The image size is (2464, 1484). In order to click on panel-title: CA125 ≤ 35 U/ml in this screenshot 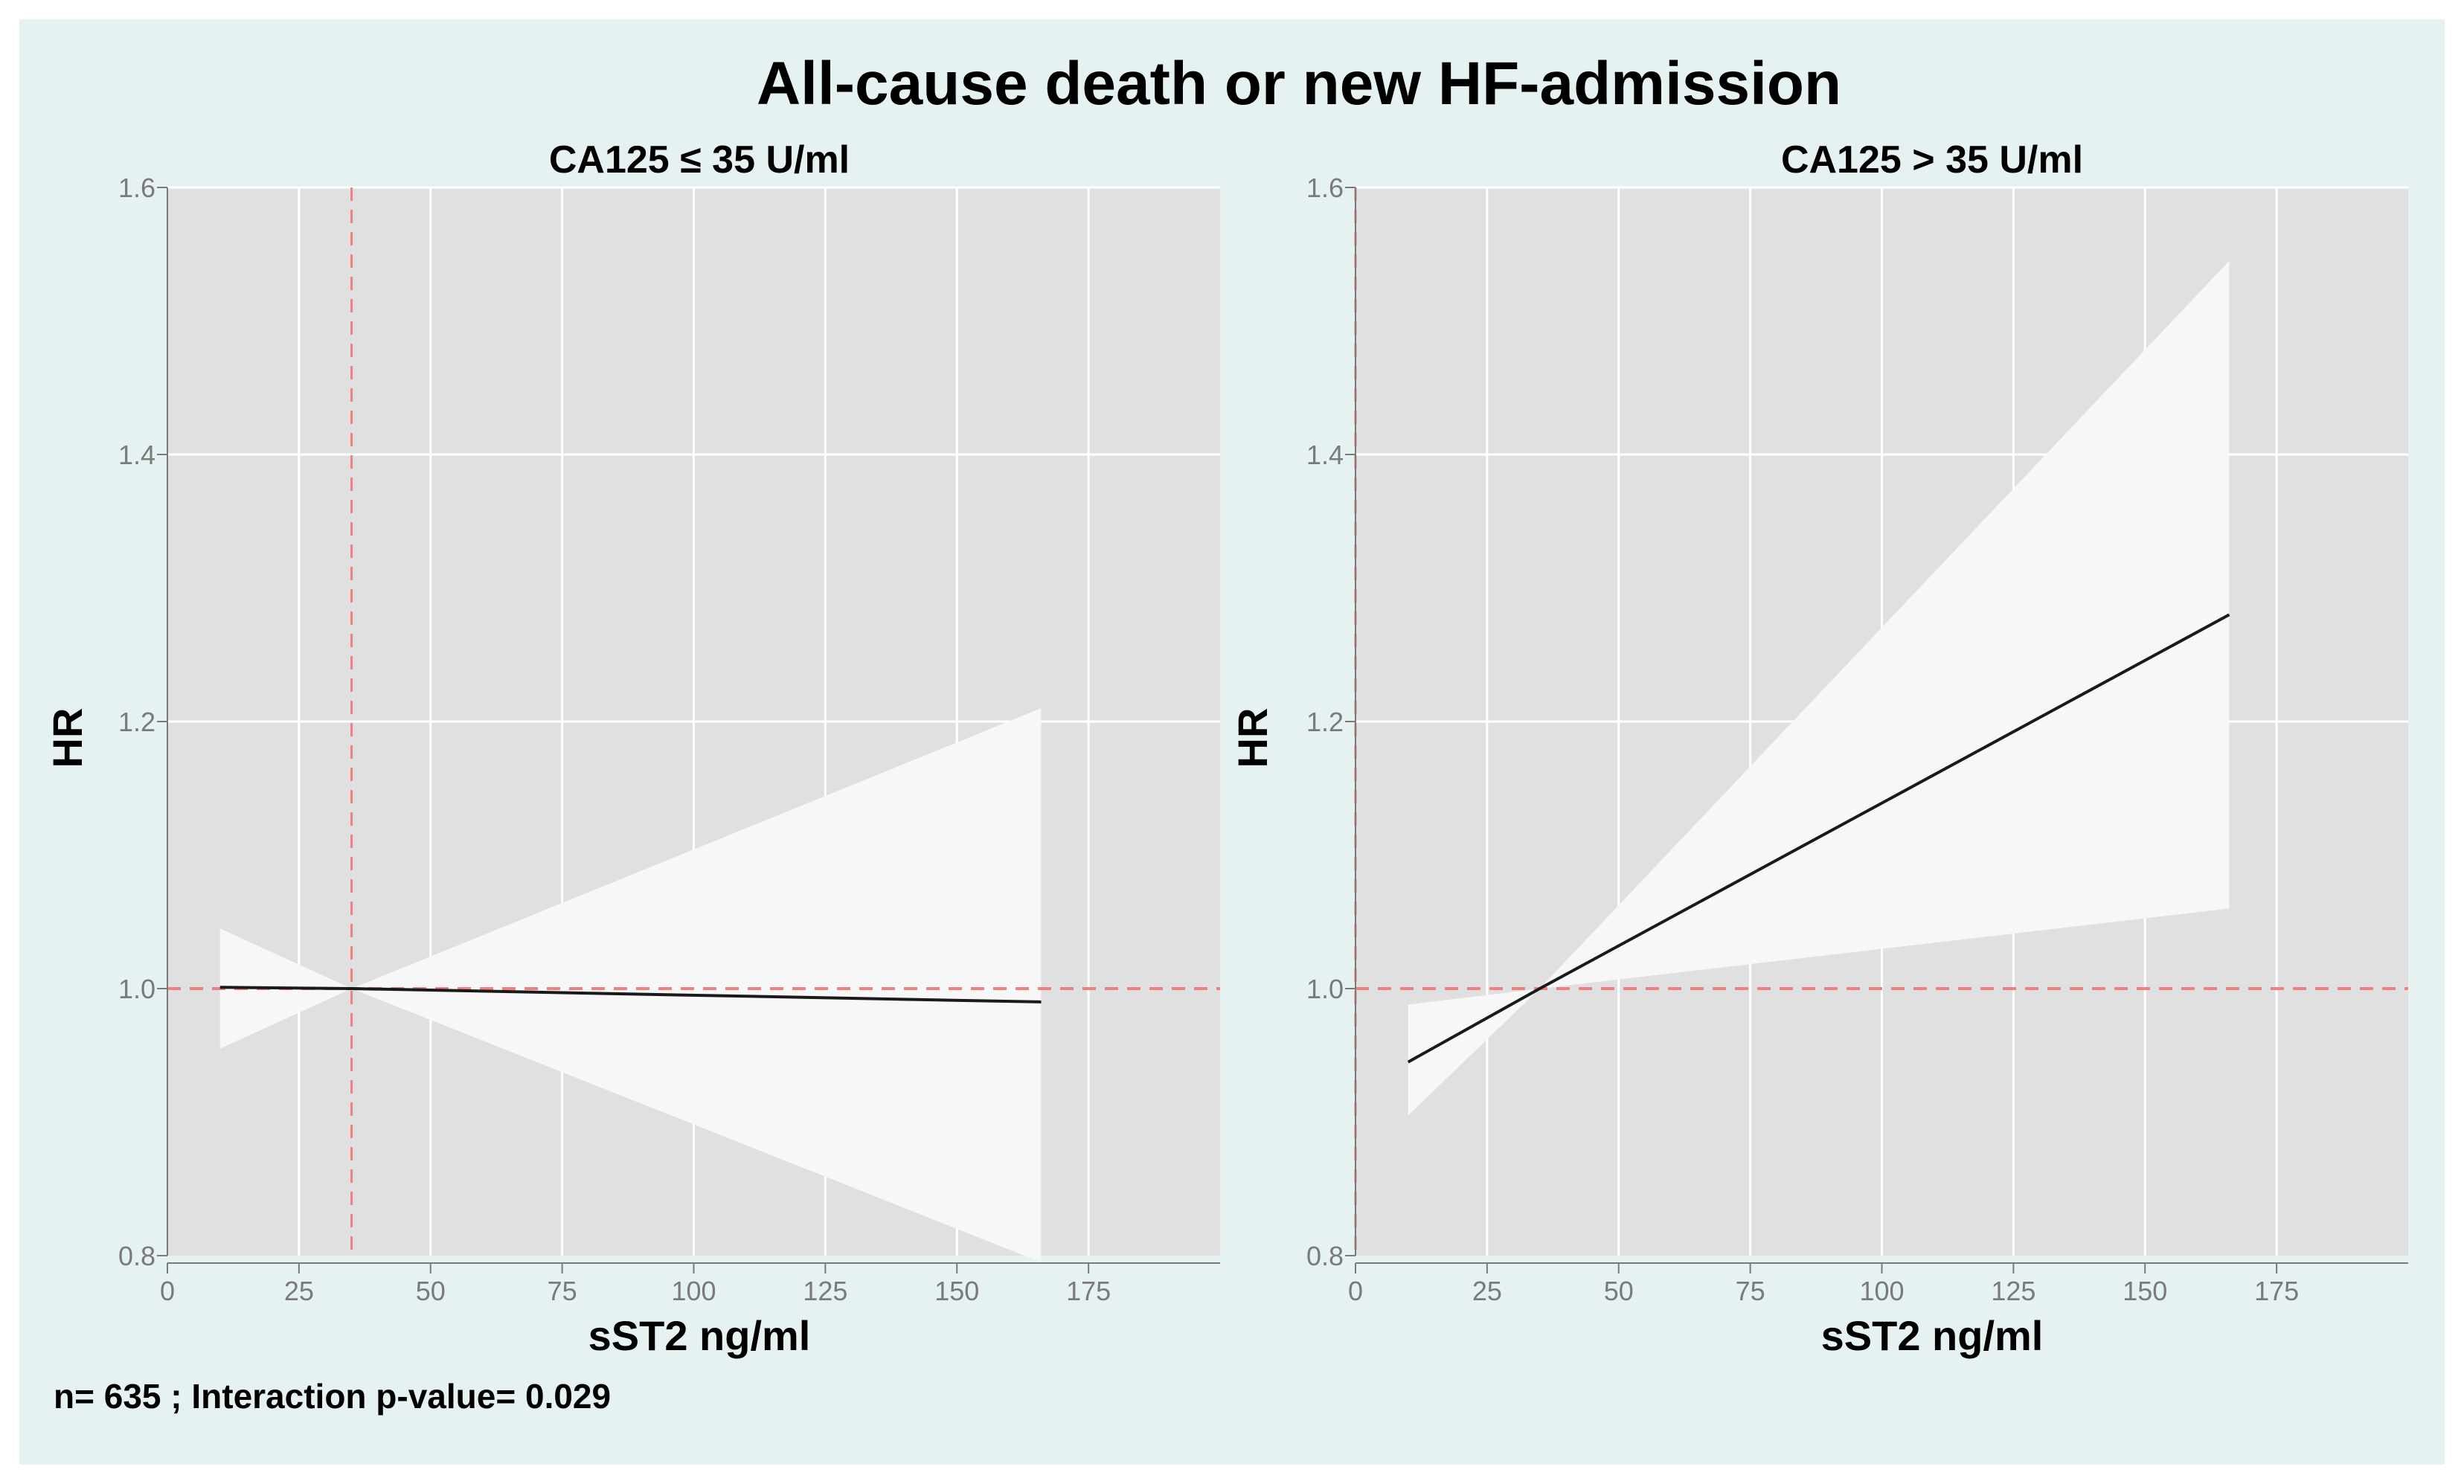, I will do `click(699, 160)`.